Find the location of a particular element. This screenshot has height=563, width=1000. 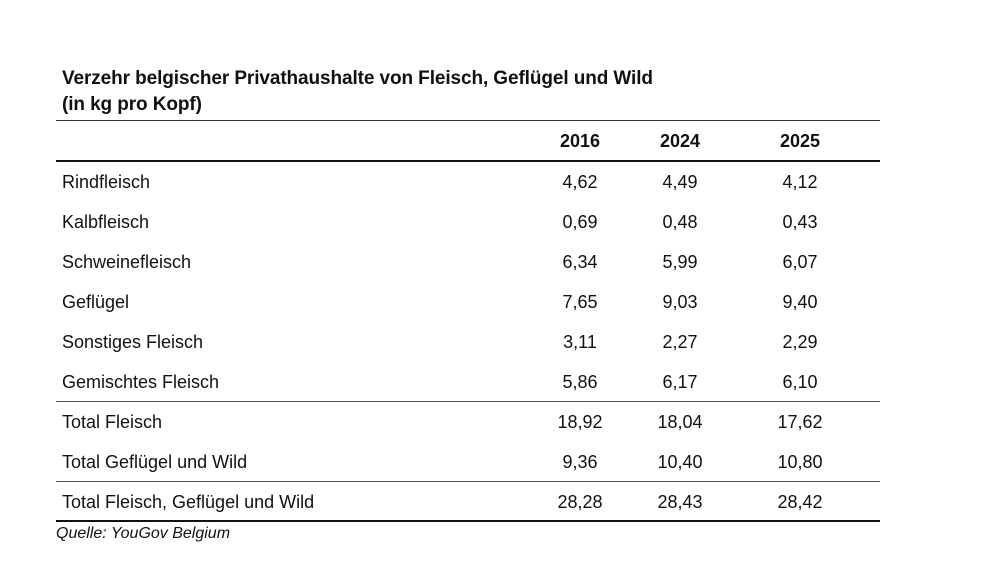

value-cell: 3,11 is located at coordinates (580, 342).